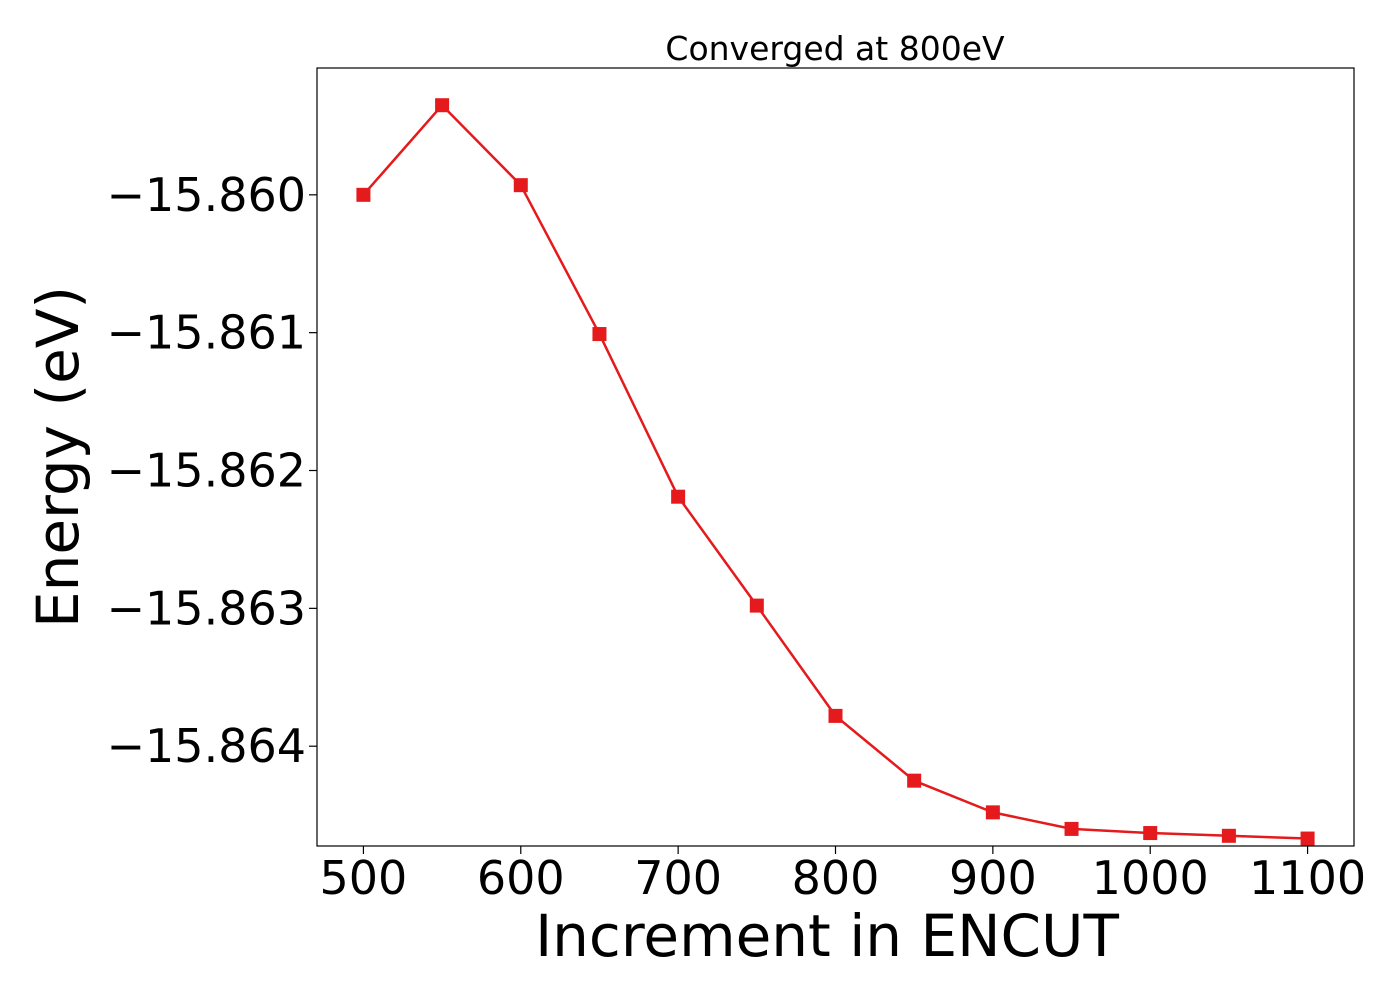 Image resolution: width=1400 pixels, height=1000 pixels. What do you see at coordinates (207, 333) in the screenshot?
I see `y-tick-label: −15.861` at bounding box center [207, 333].